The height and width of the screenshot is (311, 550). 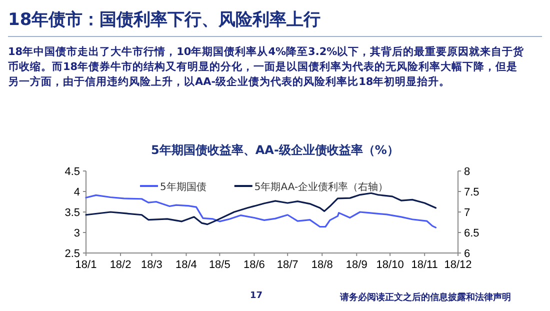 I want to click on y2-tick-label: 7.5, so click(x=472, y=192).